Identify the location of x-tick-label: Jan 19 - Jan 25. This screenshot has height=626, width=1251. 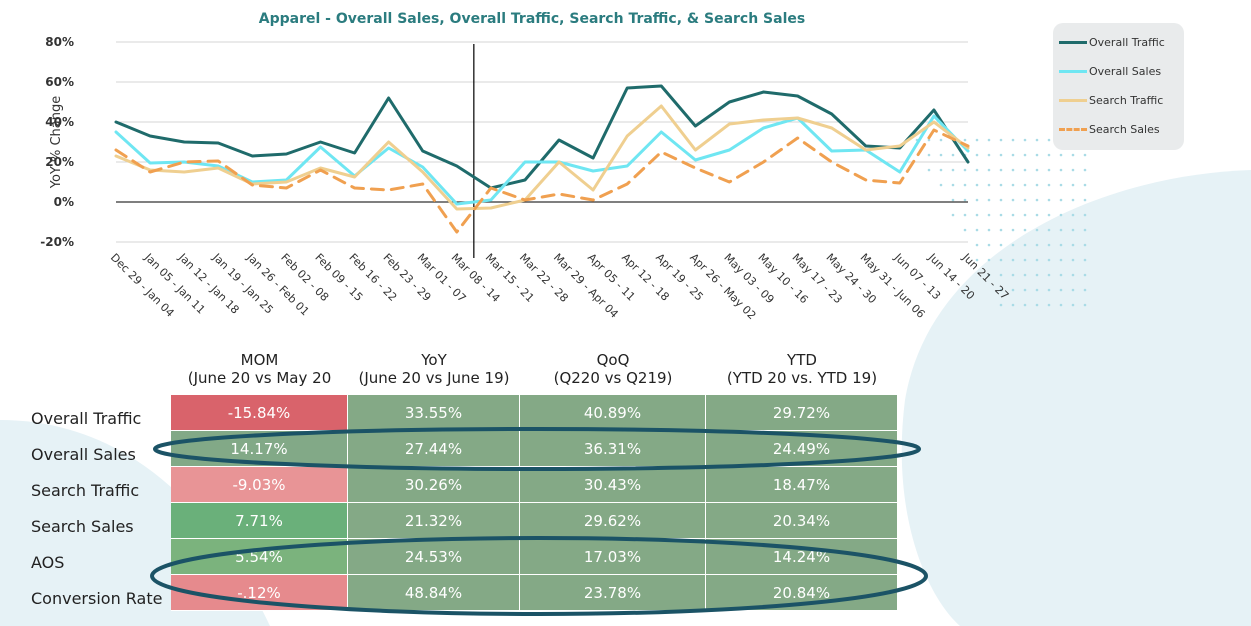
(242, 283).